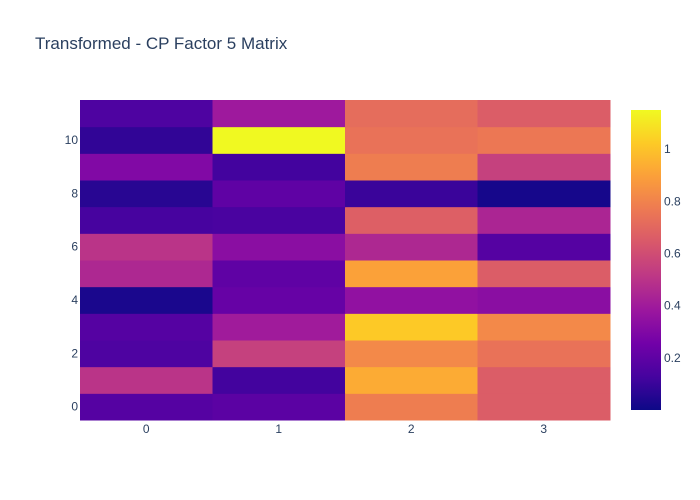  Describe the element at coordinates (74, 300) in the screenshot. I see `y-tick-label: 4` at that location.